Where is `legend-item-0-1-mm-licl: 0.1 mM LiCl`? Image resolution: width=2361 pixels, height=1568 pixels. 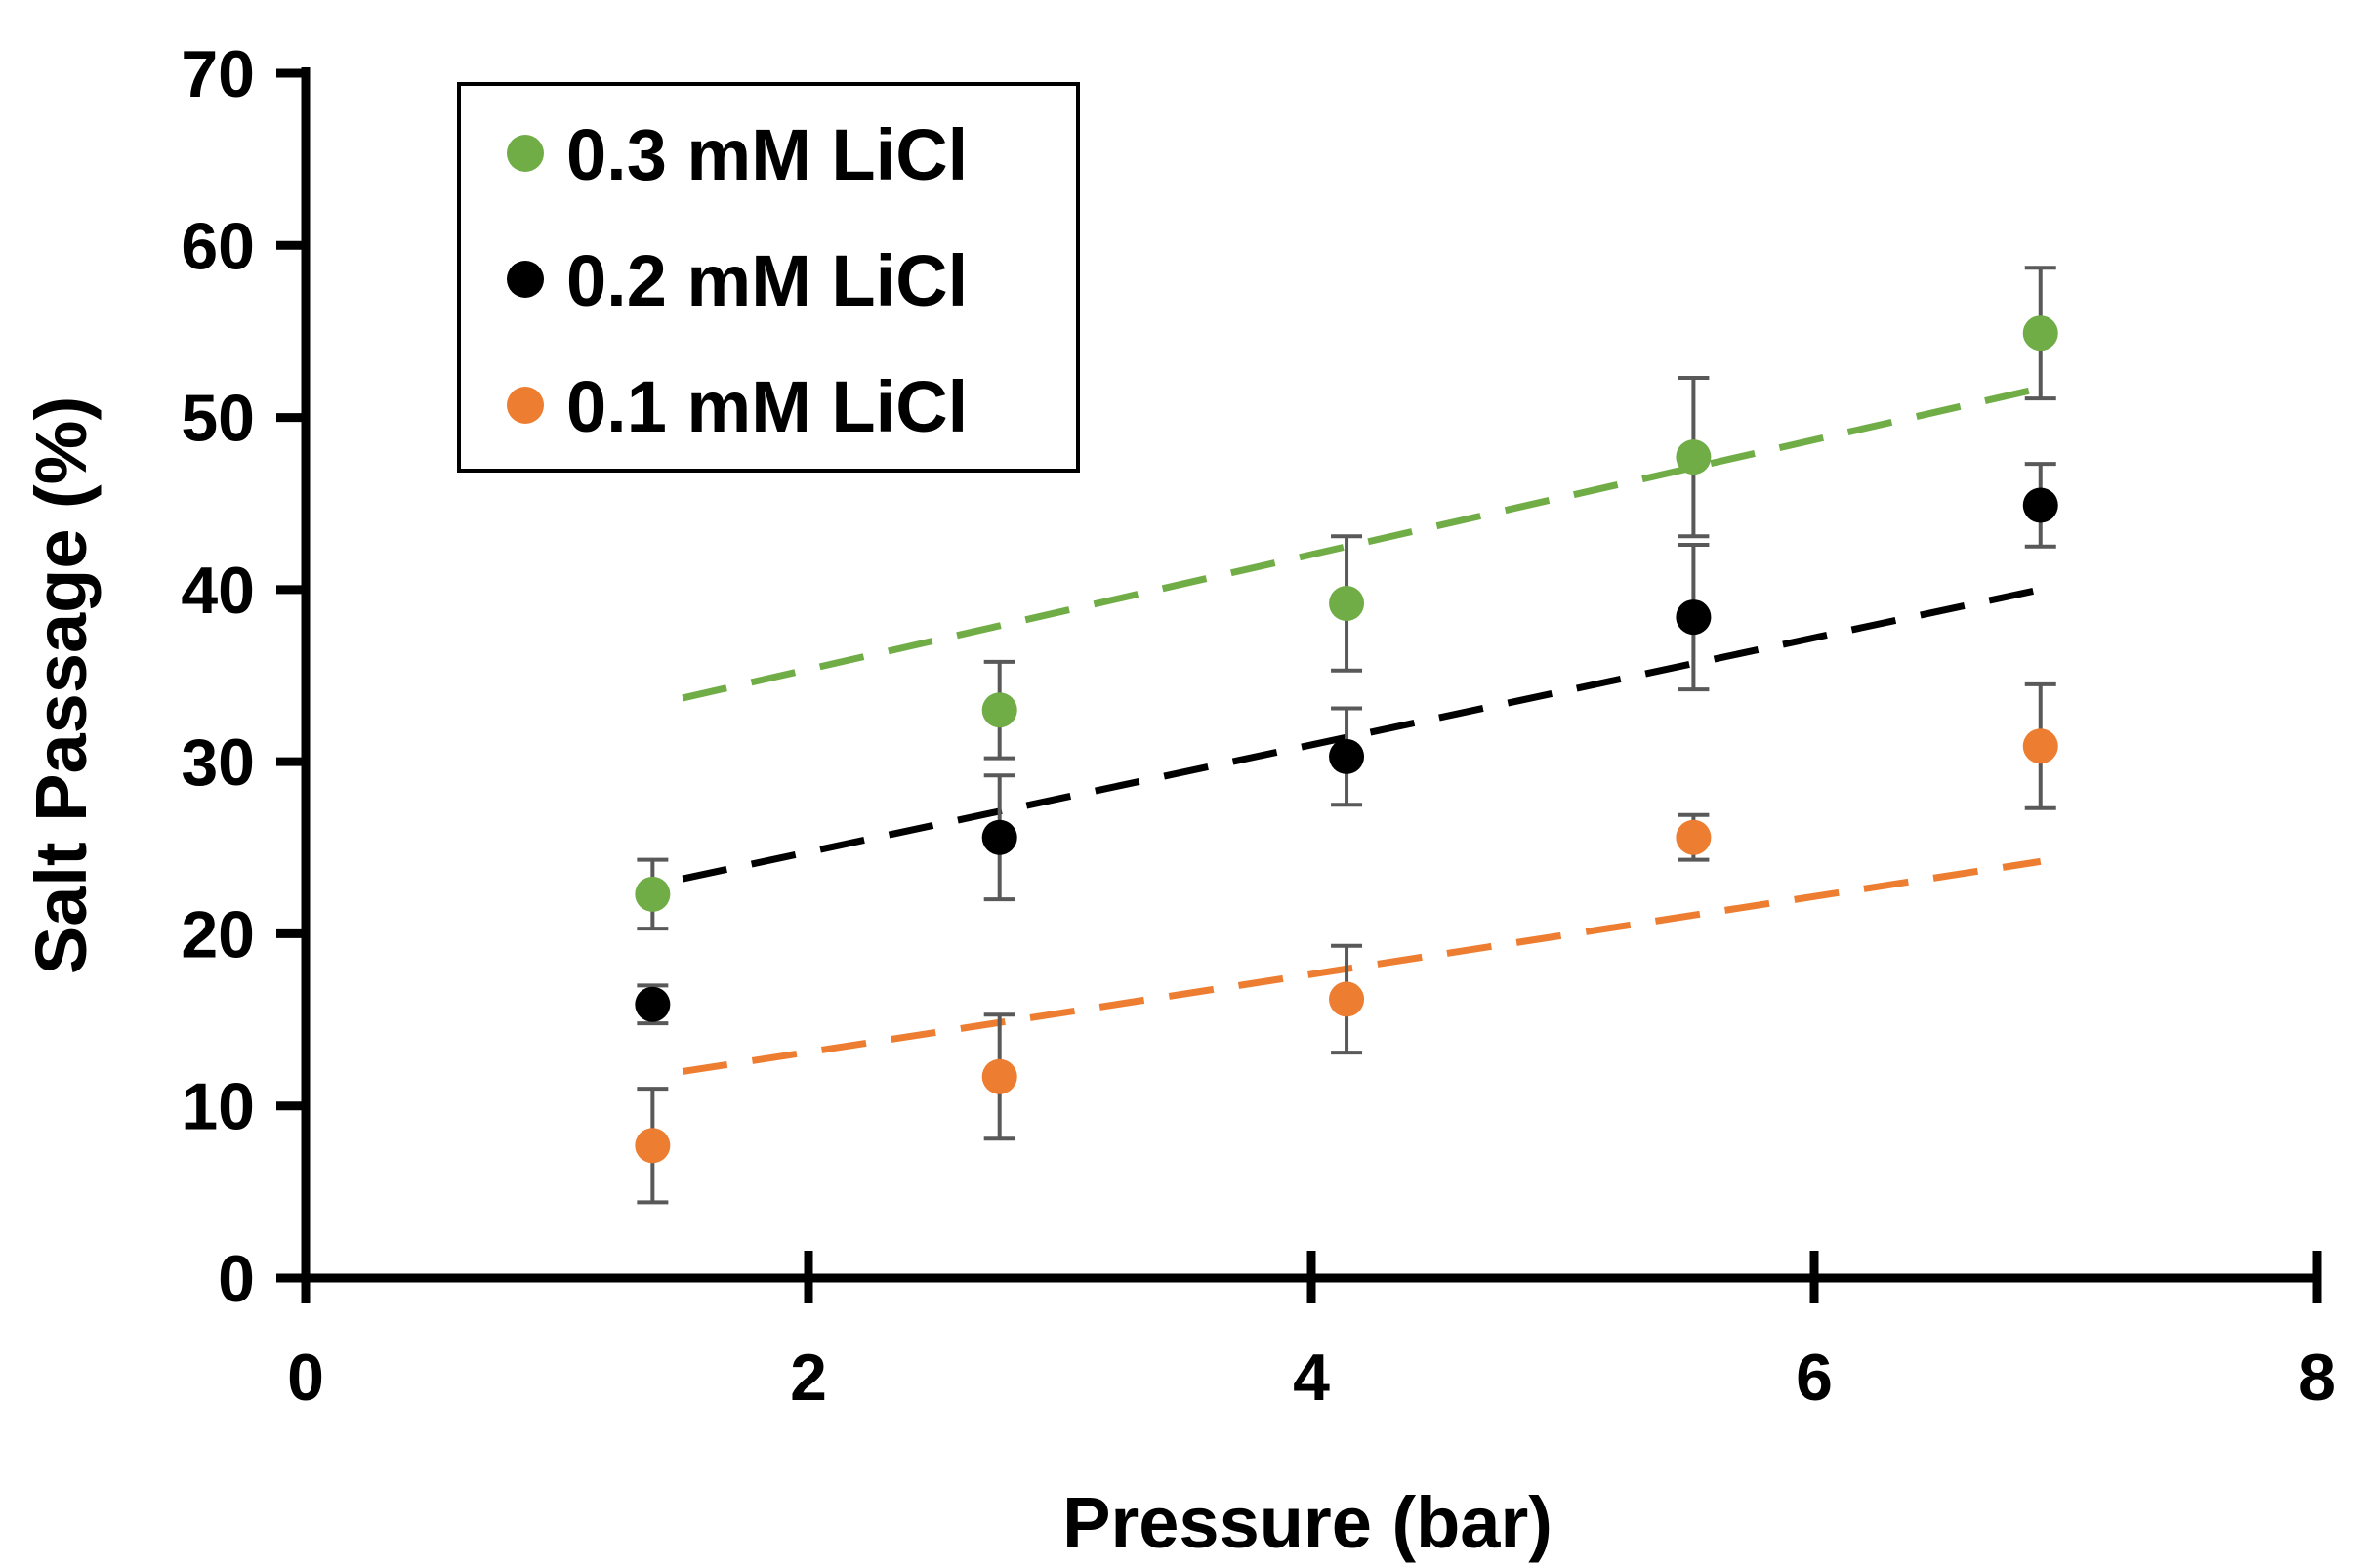
legend-item-0-1-mm-licl: 0.1 mM LiCl is located at coordinates (738, 407).